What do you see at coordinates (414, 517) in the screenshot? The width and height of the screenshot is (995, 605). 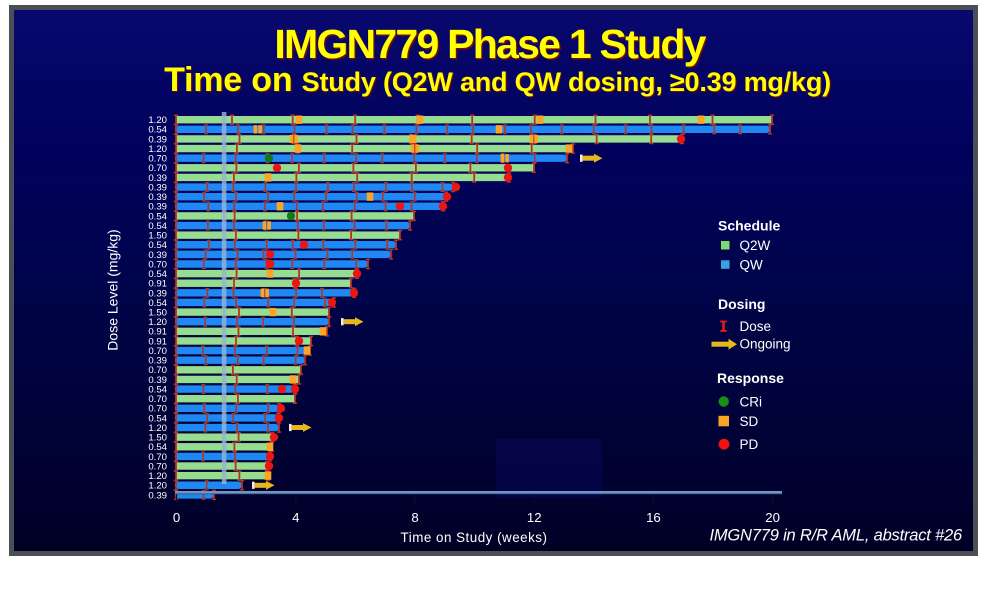 I see `svg-text: 8` at bounding box center [414, 517].